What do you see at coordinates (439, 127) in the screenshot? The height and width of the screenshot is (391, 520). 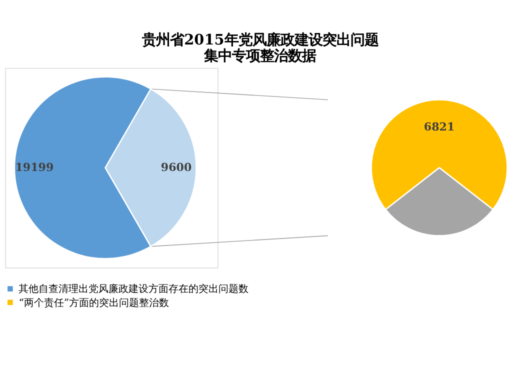 I see `data-label: 6821` at bounding box center [439, 127].